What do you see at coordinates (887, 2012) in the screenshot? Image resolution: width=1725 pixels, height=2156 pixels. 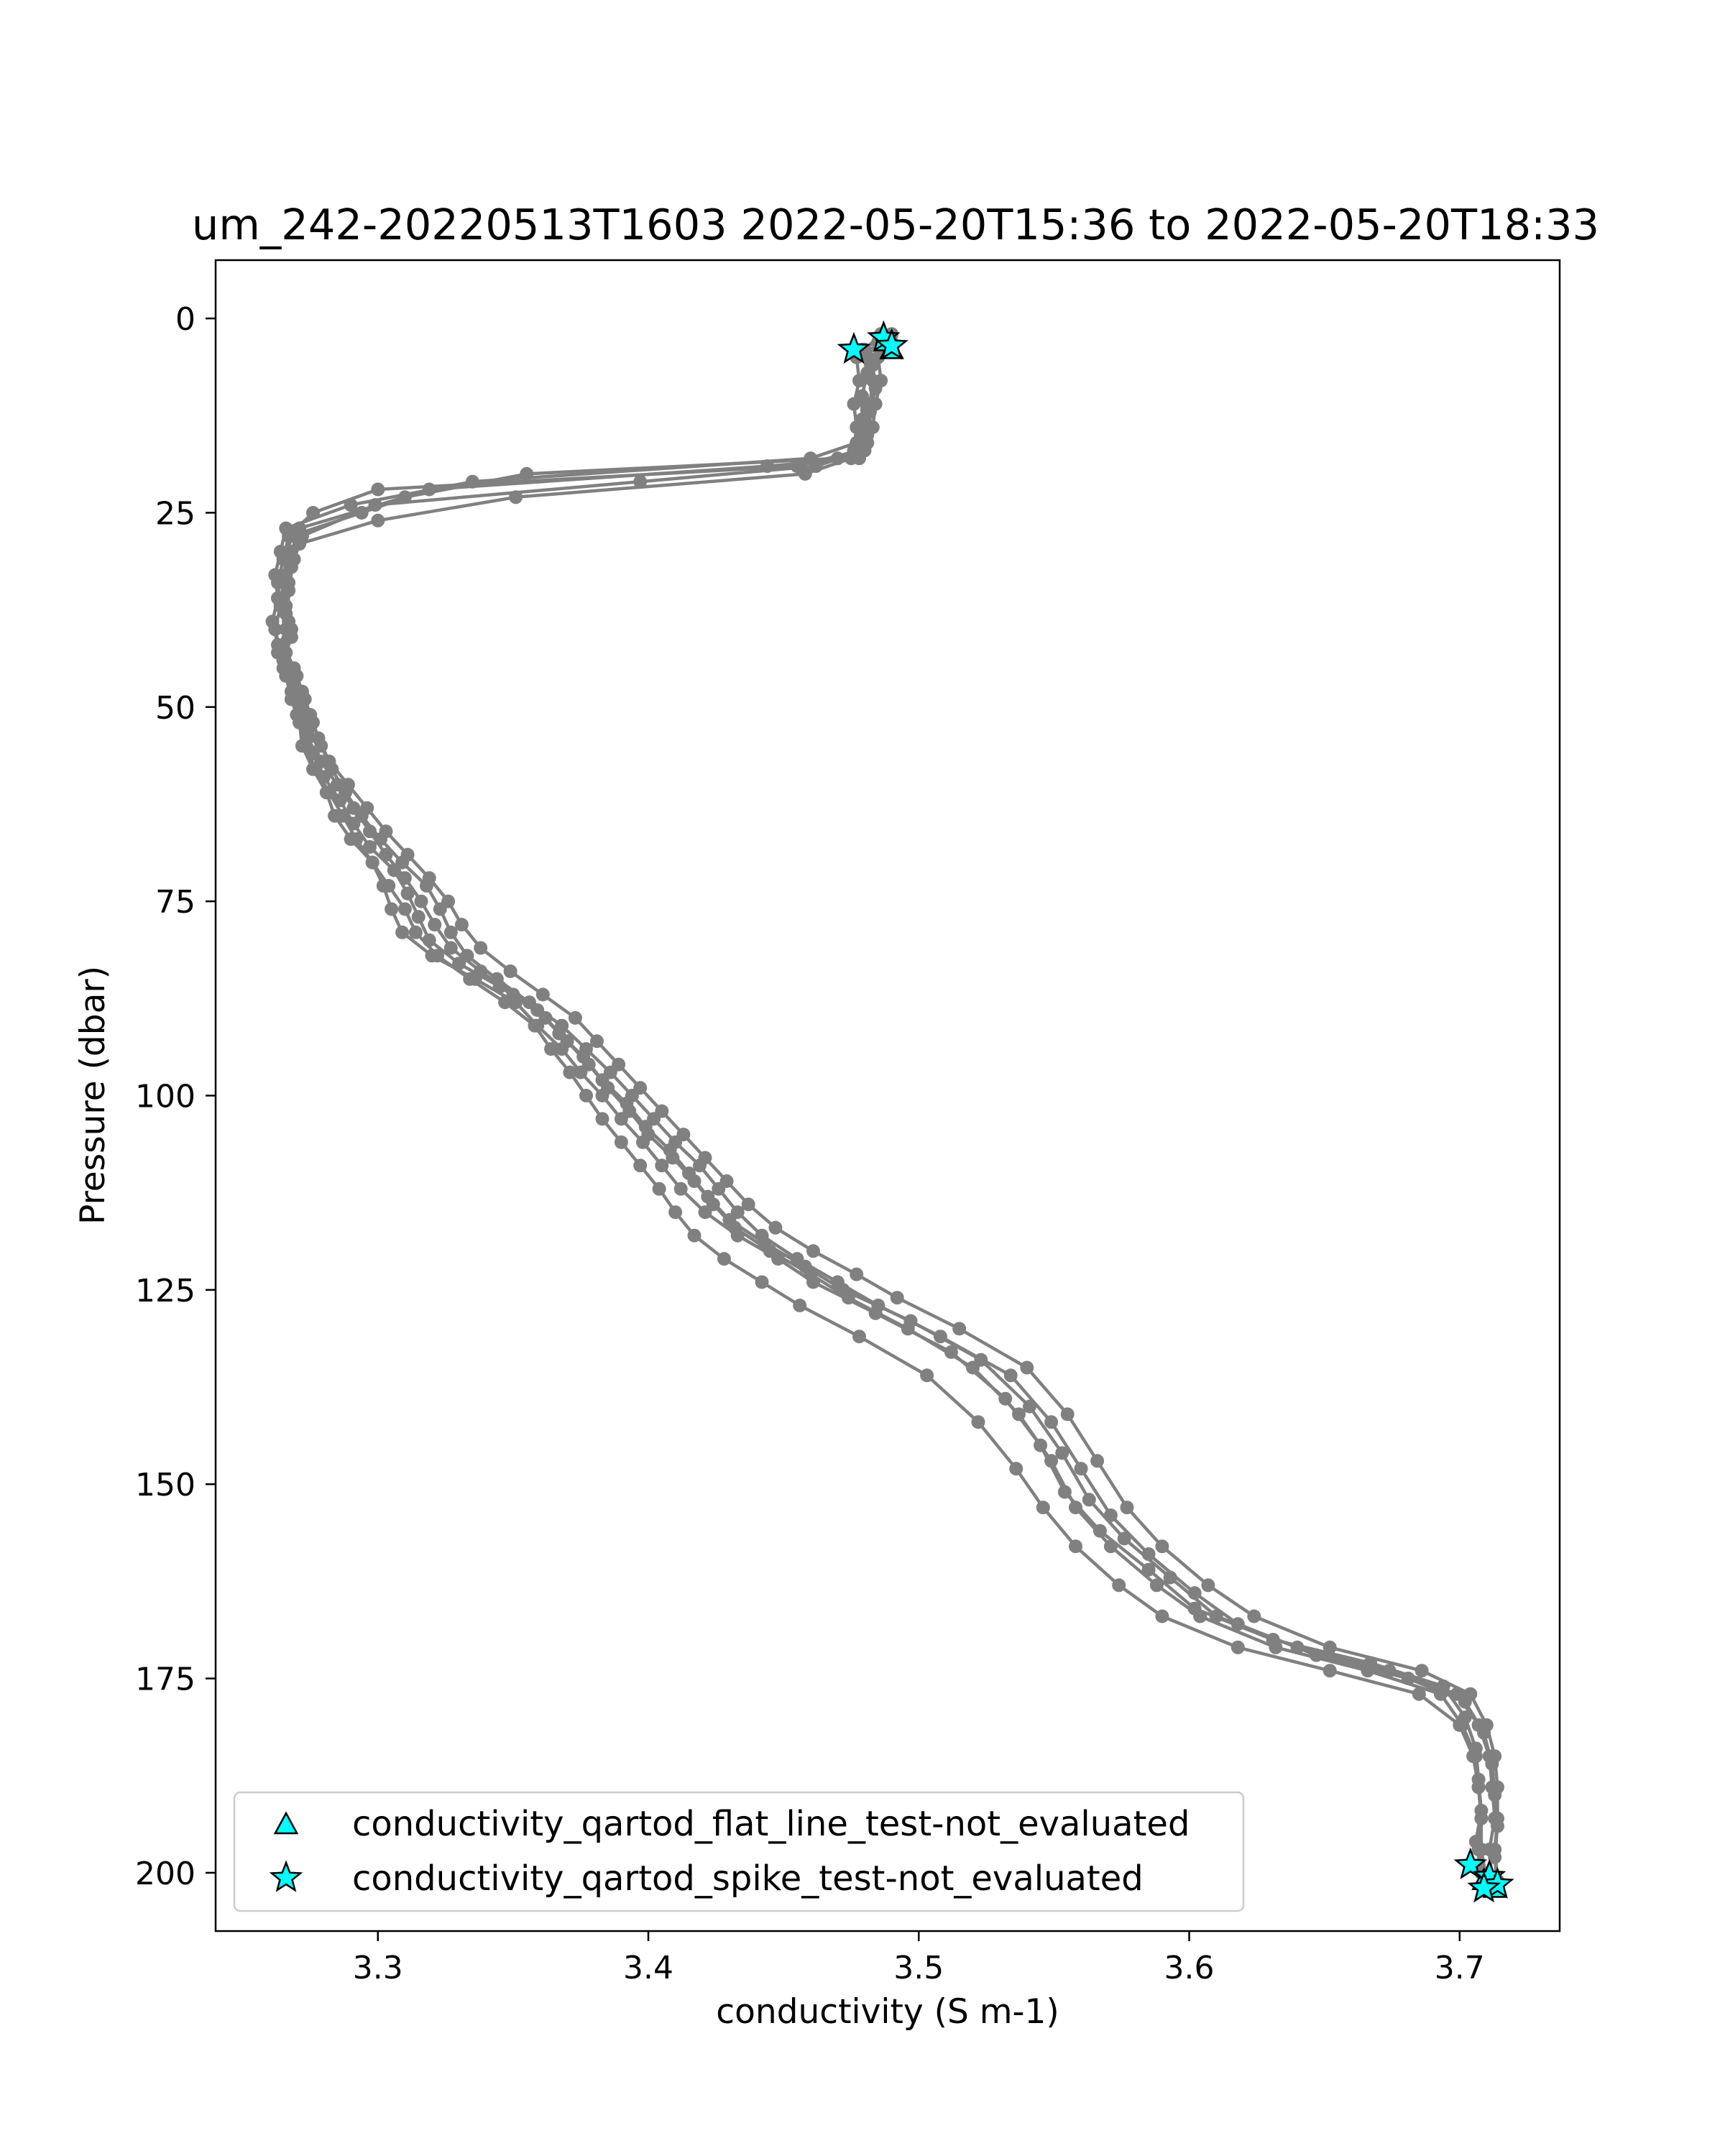 I see `x-axis-label: conductivity (S m-1)` at bounding box center [887, 2012].